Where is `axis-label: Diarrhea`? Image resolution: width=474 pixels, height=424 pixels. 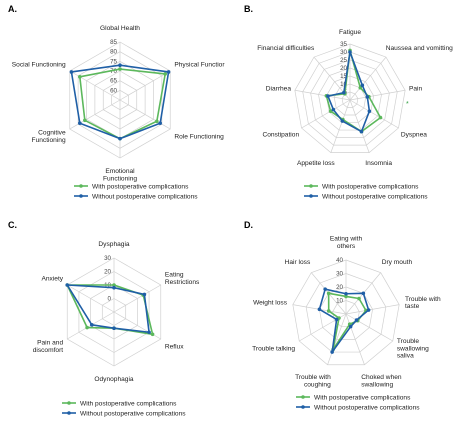
axis-label: Diarrhea is located at coordinates (279, 88).